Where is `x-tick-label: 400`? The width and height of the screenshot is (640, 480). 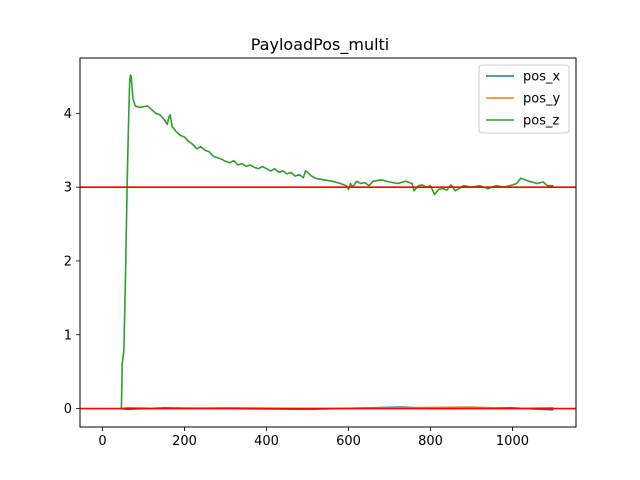
x-tick-label: 400 is located at coordinates (266, 441).